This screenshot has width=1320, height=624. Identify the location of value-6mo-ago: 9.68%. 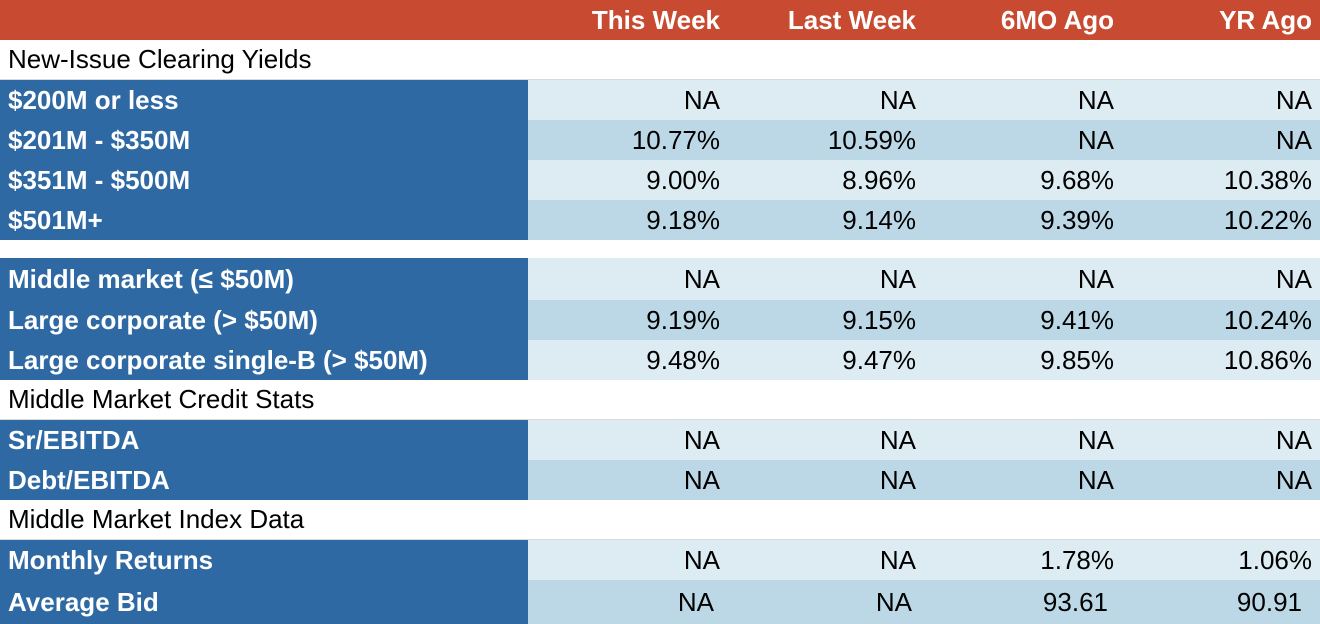
(1019, 180).